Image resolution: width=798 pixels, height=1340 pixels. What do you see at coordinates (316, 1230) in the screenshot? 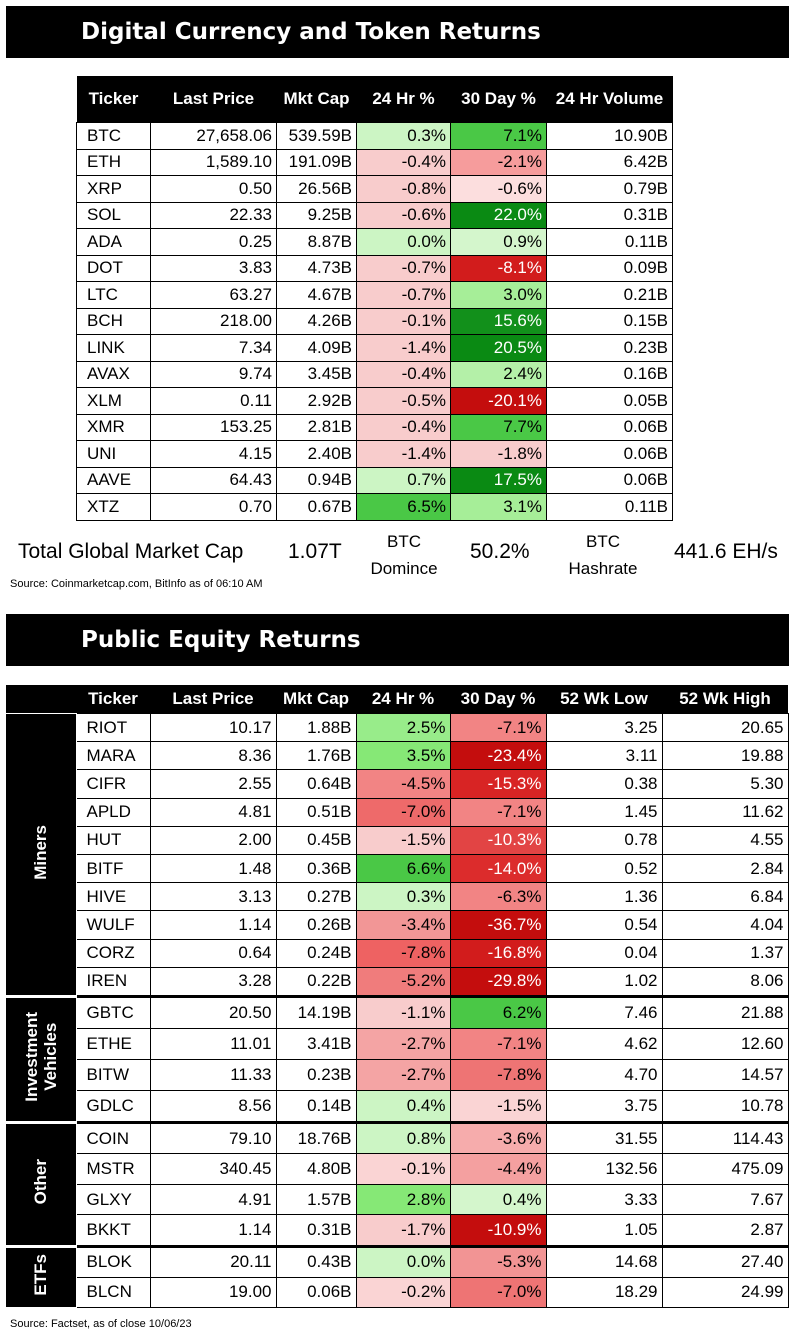
I see `mkt-cap-cell: 0.31B` at bounding box center [316, 1230].